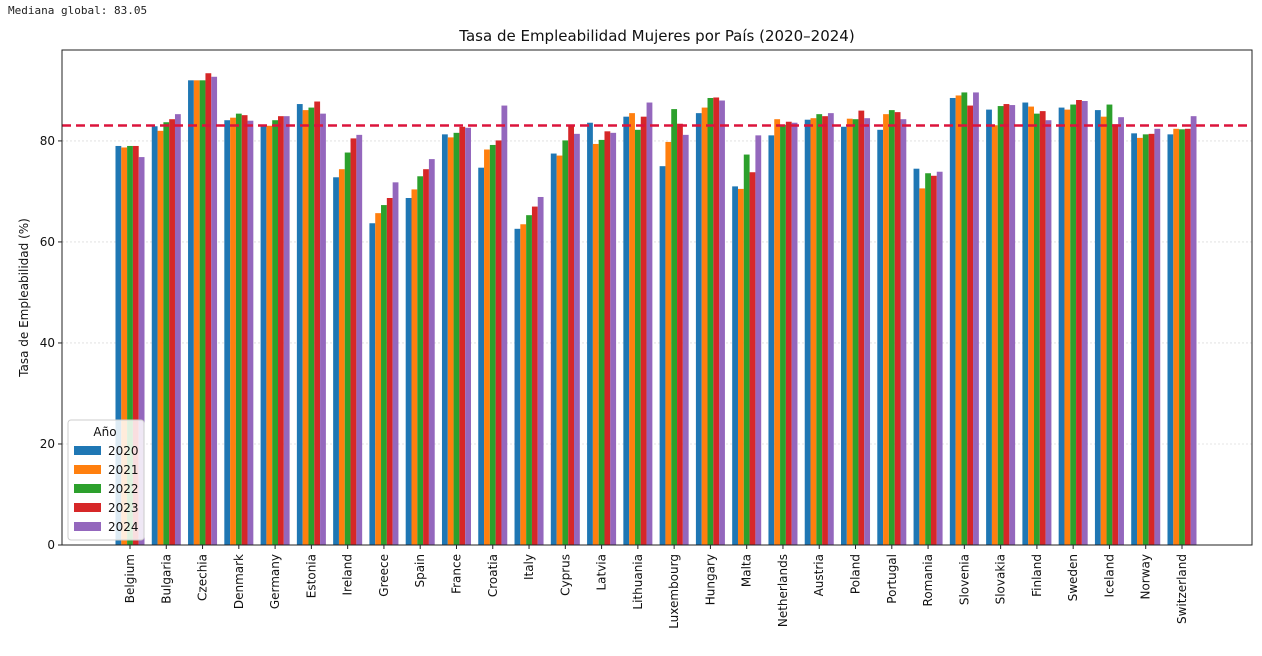  I want to click on bar-hungary-2024, so click(722, 323).